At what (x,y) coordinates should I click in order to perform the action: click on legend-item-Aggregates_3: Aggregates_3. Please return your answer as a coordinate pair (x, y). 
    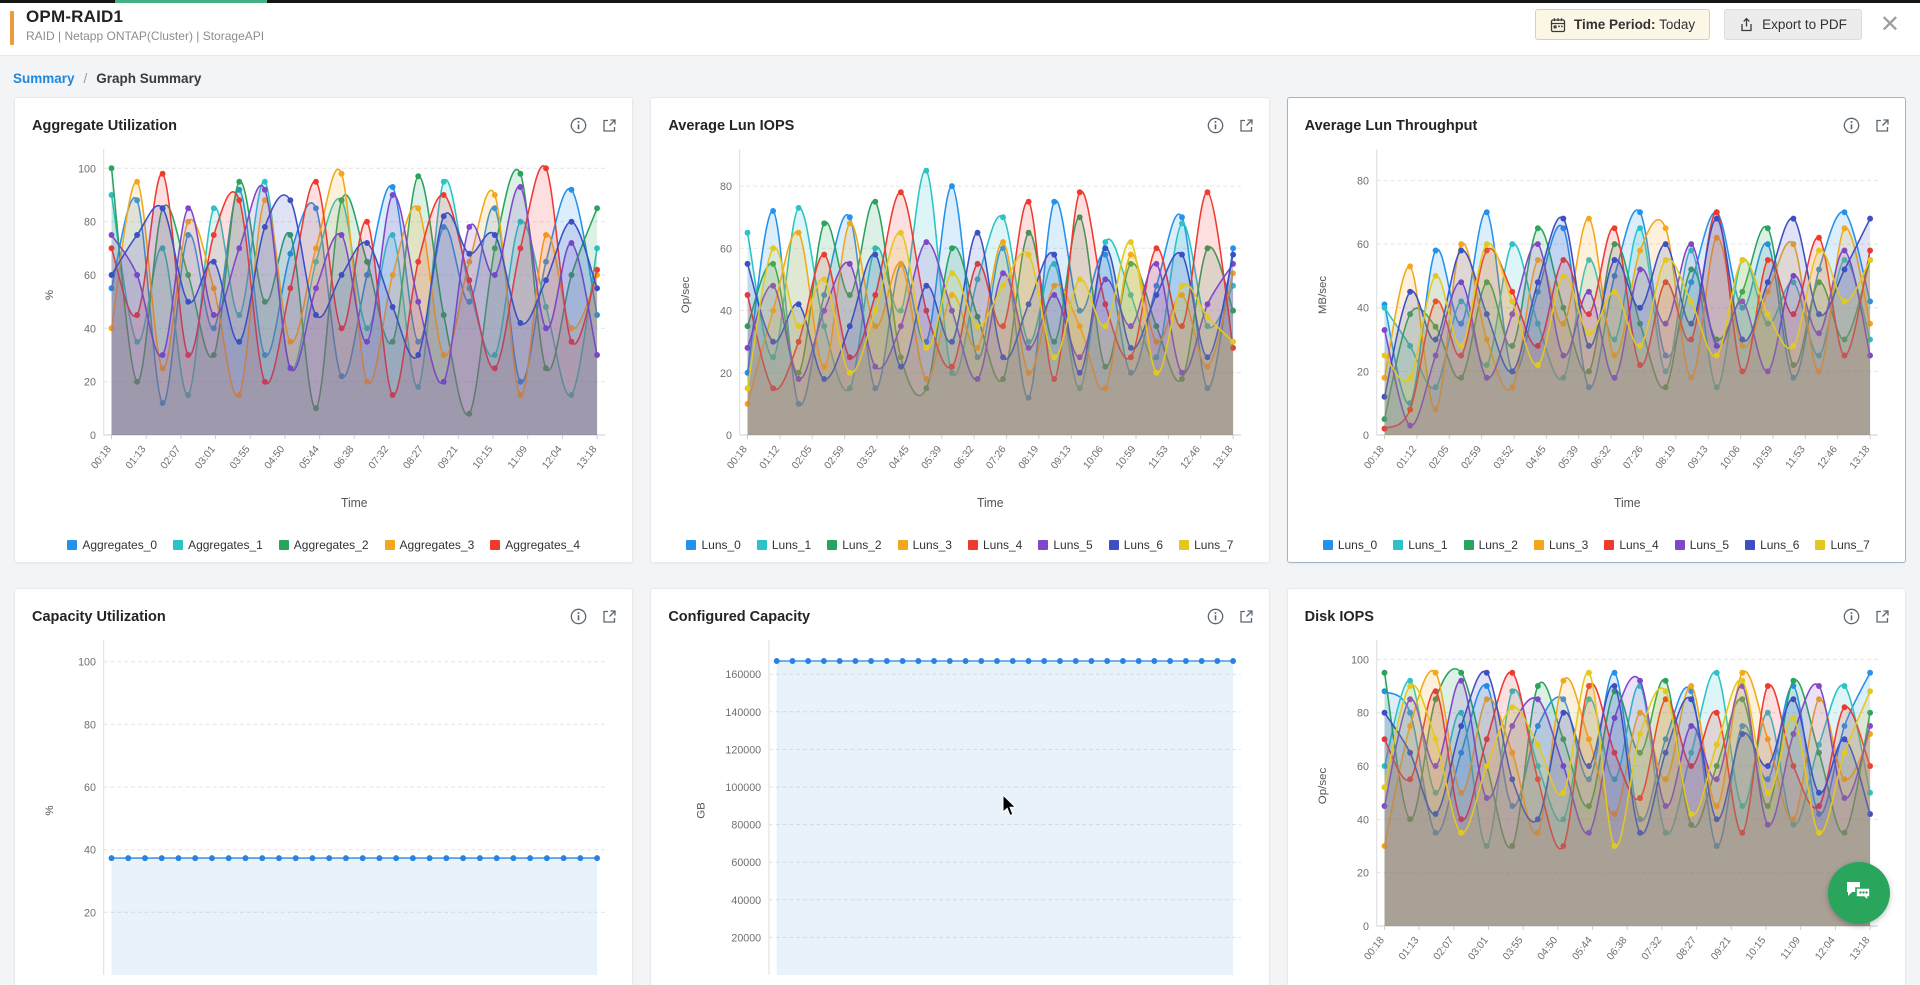
    Looking at the image, I should click on (429, 545).